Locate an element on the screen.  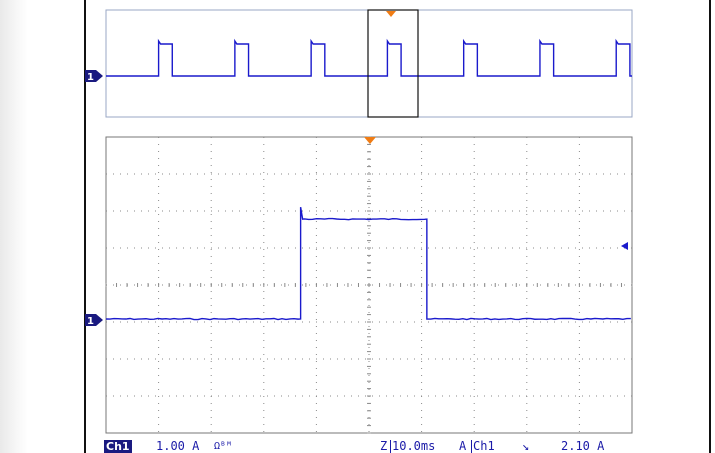
overview-ground-marker-icon is located at coordinates (90, 76).